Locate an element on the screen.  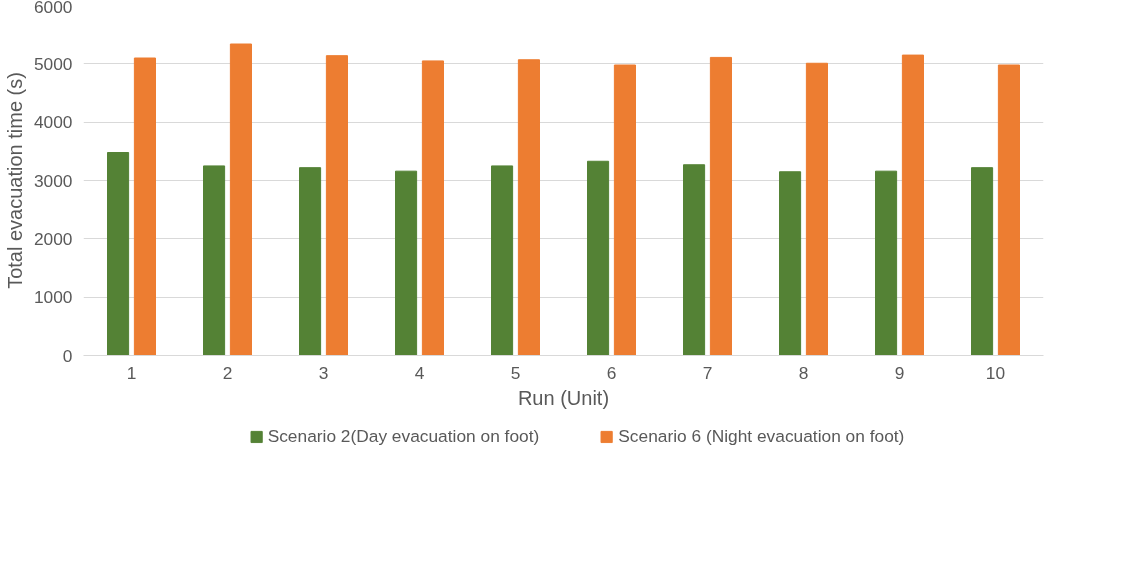
y-tick-label: 6000 is located at coordinates (53, 8).